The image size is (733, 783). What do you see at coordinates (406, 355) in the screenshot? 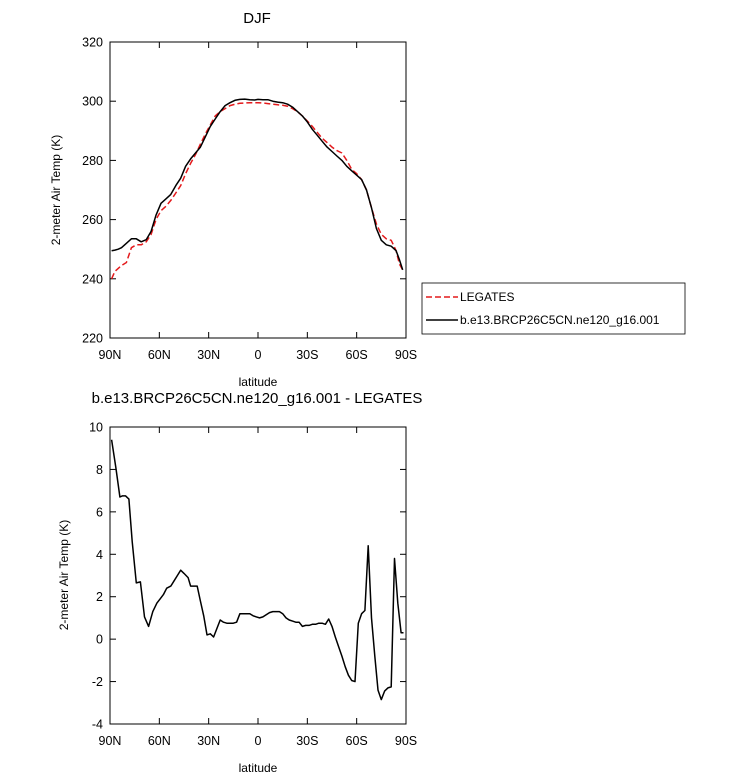
I see `top-x-tick-label: 90S` at bounding box center [406, 355].